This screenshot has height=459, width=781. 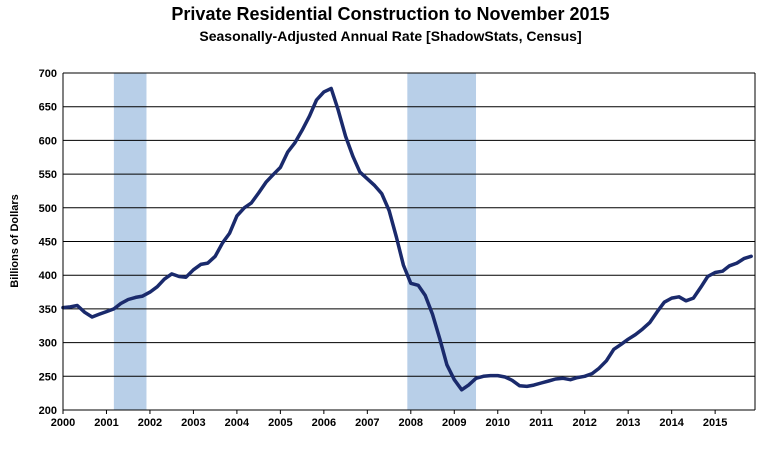 I want to click on y-tick-labels: 200 250 300 350 400 450 500 550 600 650 700, so click(x=48, y=242).